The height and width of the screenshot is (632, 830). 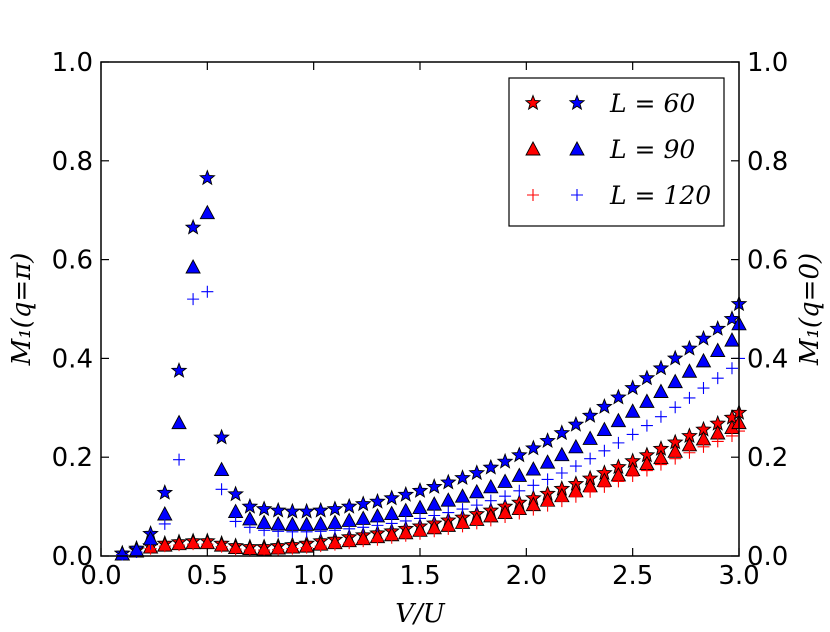 What do you see at coordinates (100, 576) in the screenshot?
I see `x-tick-label: 0.0` at bounding box center [100, 576].